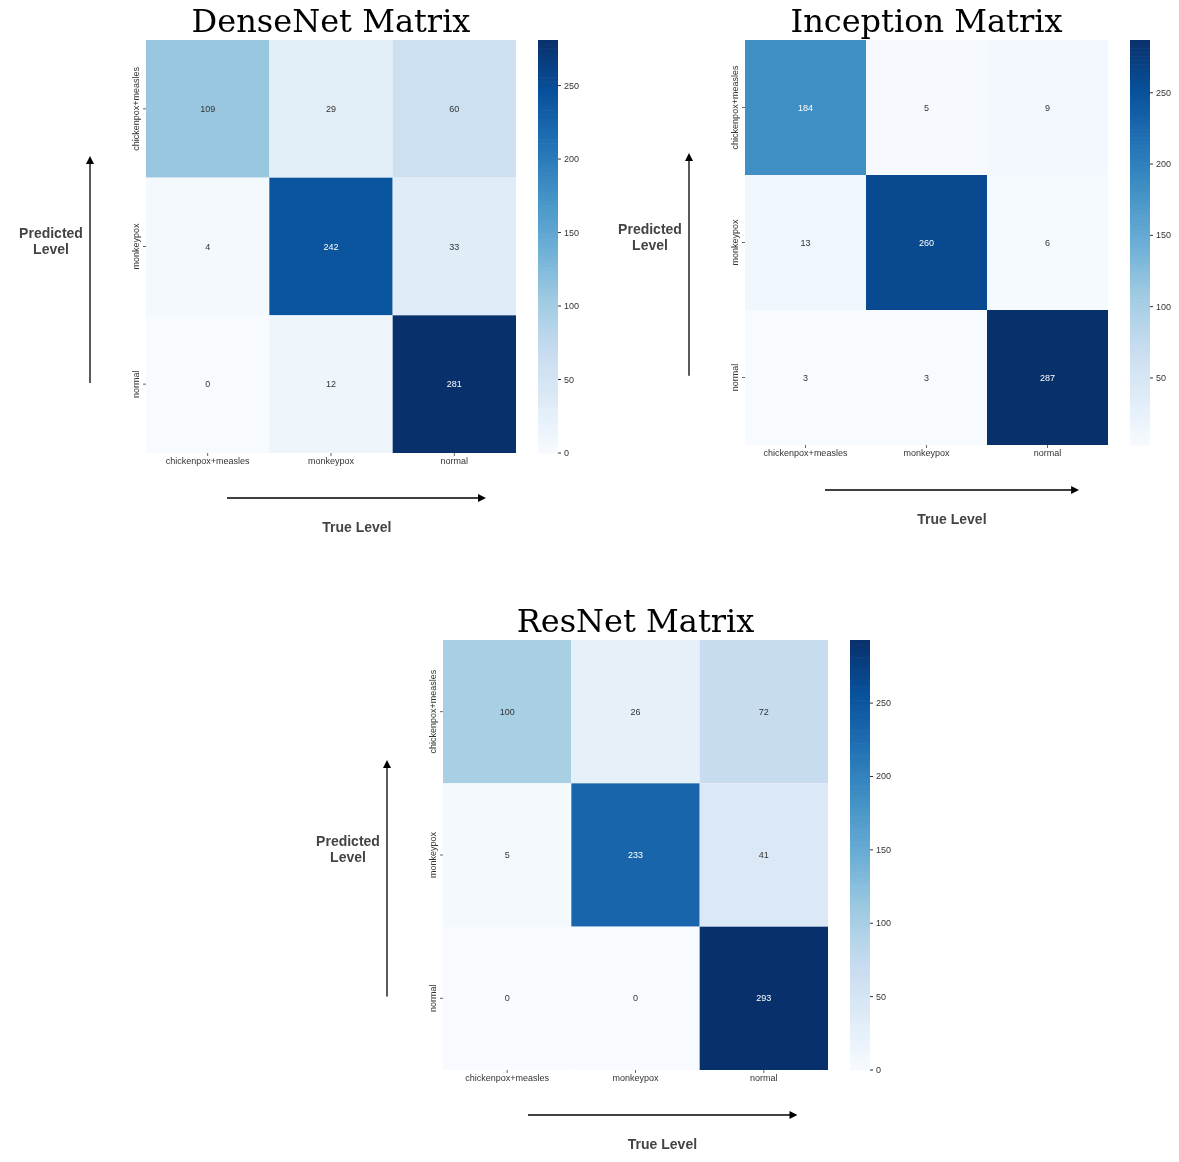 Image resolution: width=1179 pixels, height=1162 pixels. Describe the element at coordinates (763, 711) in the screenshot. I see `data-label: 72` at that location.